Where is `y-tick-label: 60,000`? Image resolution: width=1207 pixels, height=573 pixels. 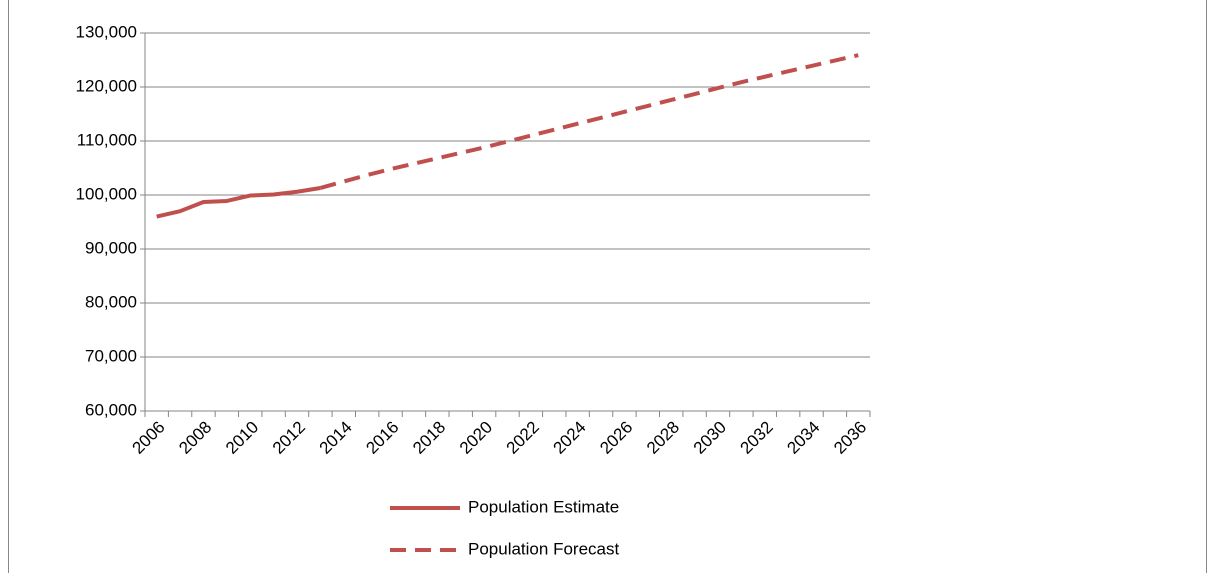 y-tick-label: 60,000 is located at coordinates (111, 409).